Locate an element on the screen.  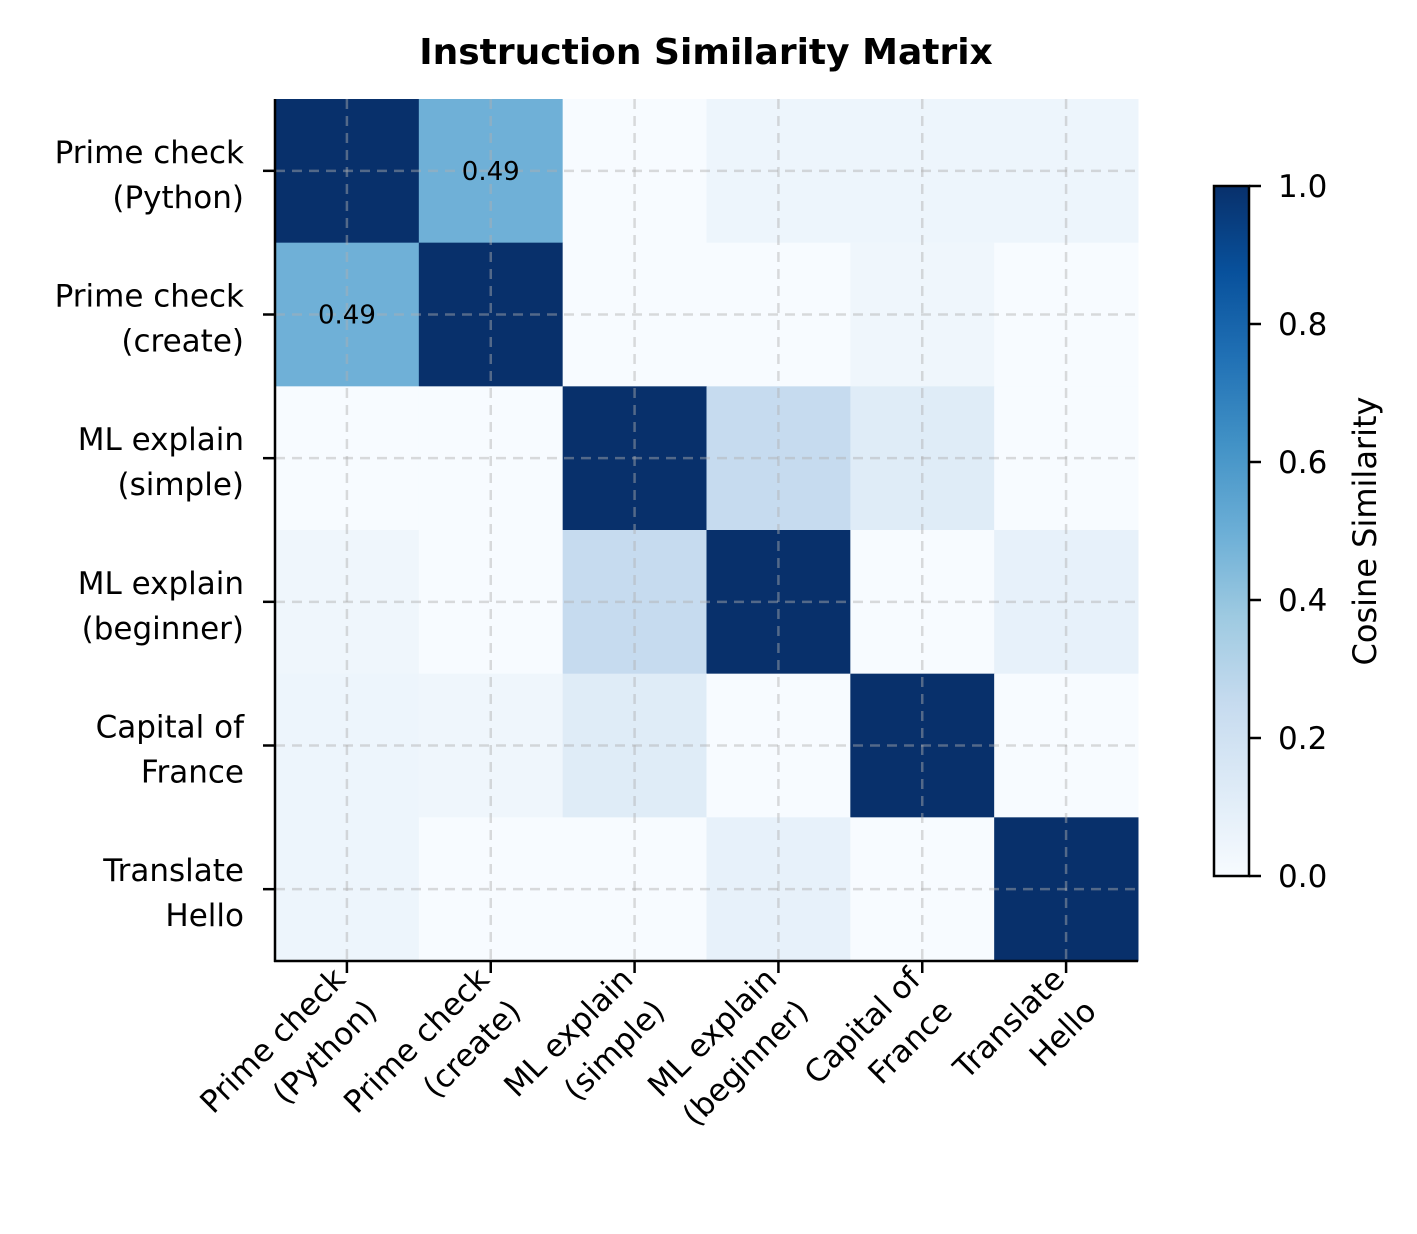
x-tick-label: Prime check(Python) is located at coordinates (288, 1056).